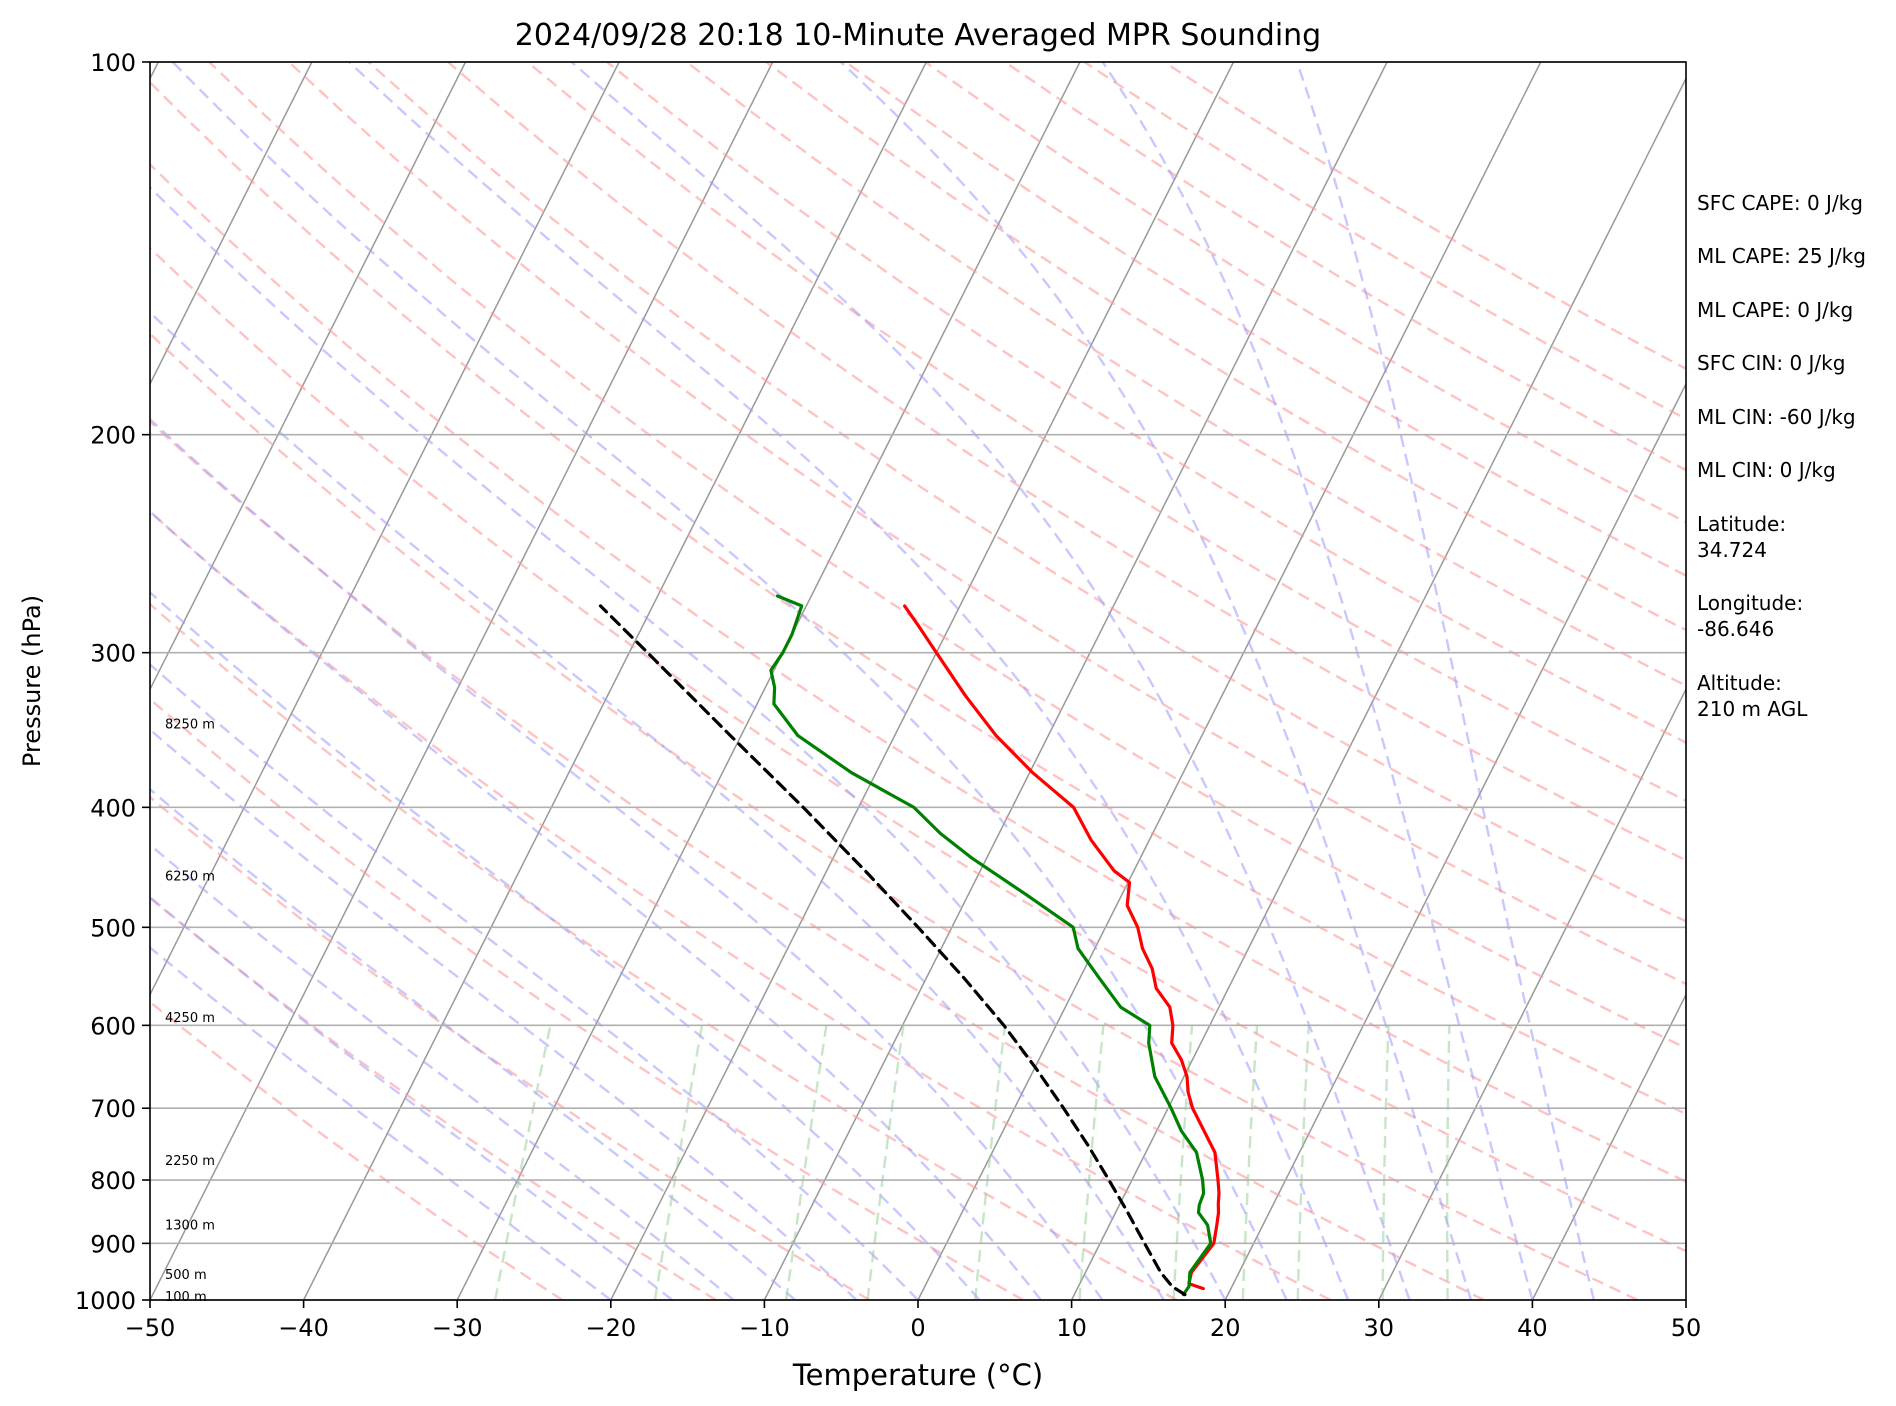 Image resolution: width=1896 pixels, height=1406 pixels. Describe the element at coordinates (113, 654) in the screenshot. I see `y-tick-label: 300` at that location.